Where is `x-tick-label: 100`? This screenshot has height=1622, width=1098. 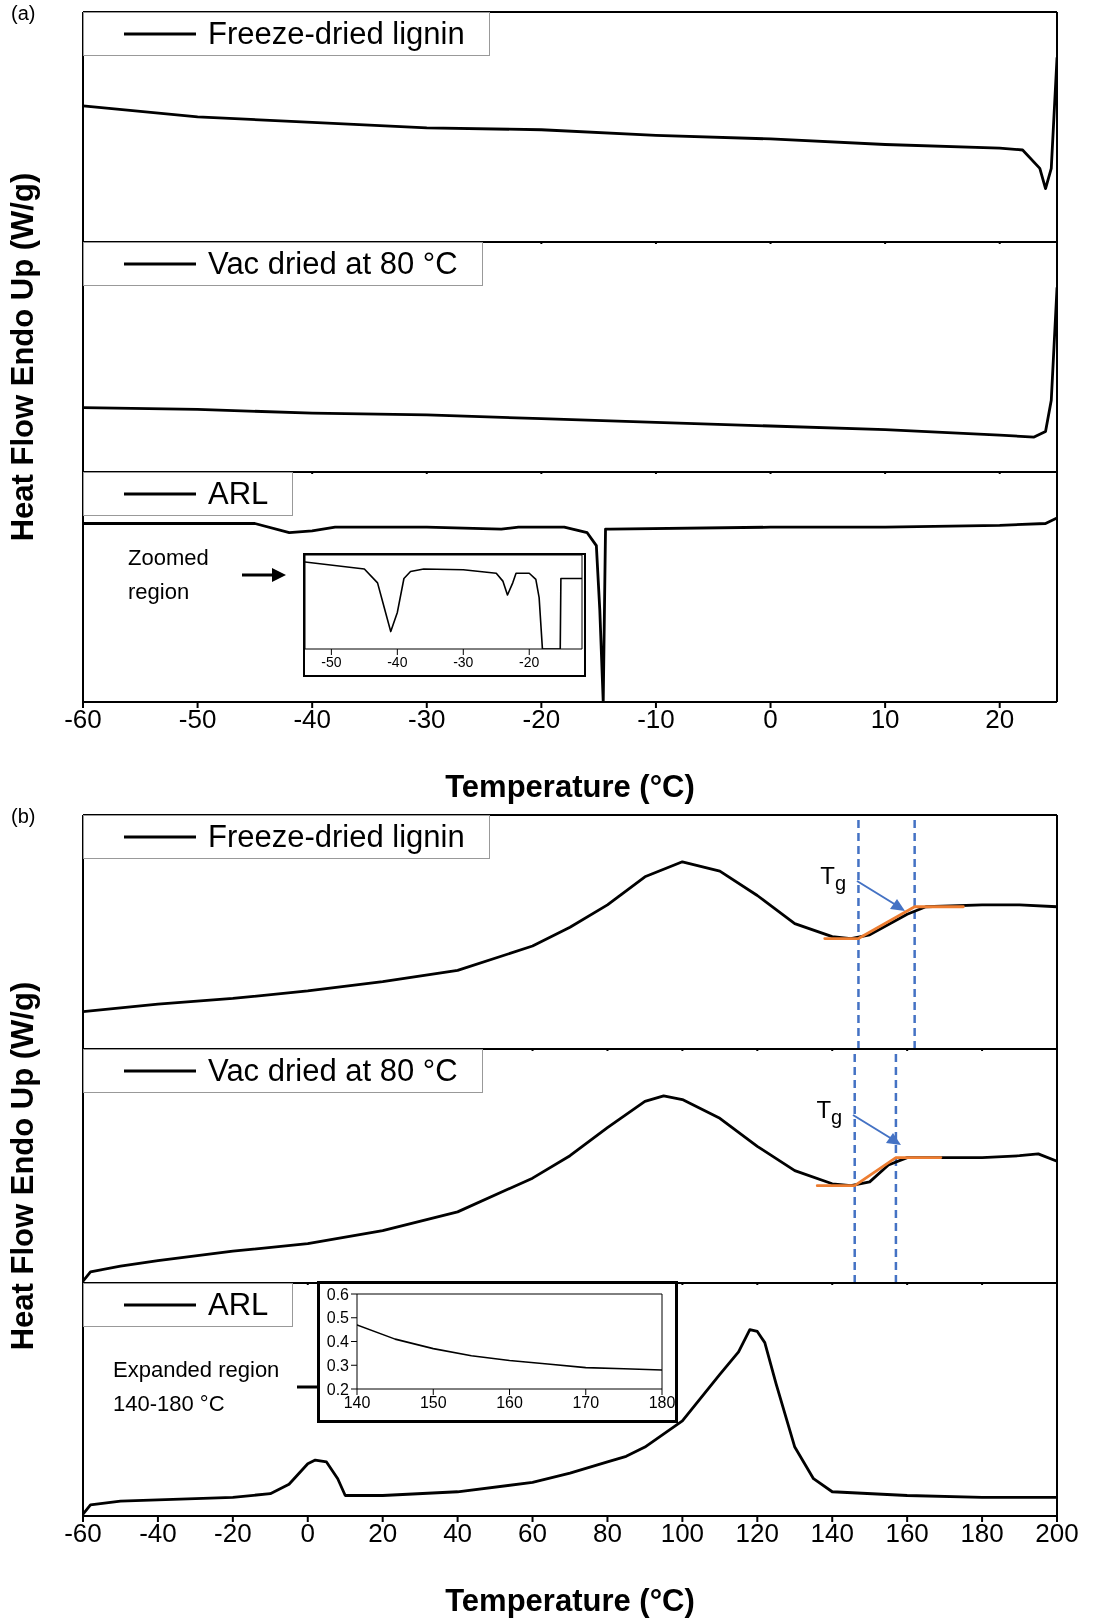
x-tick-label: 100 is located at coordinates (682, 1533).